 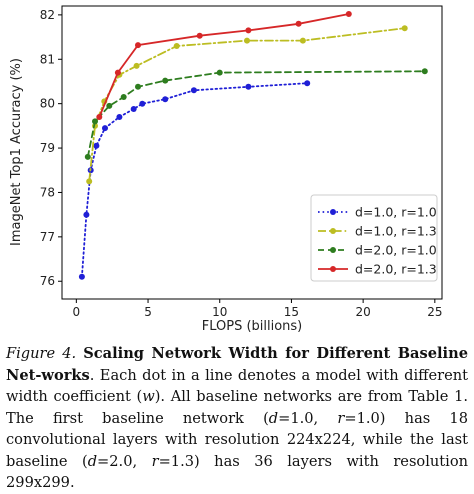 What do you see at coordinates (155, 461) in the screenshot?
I see `caption-r-symbol-2: r` at bounding box center [155, 461].